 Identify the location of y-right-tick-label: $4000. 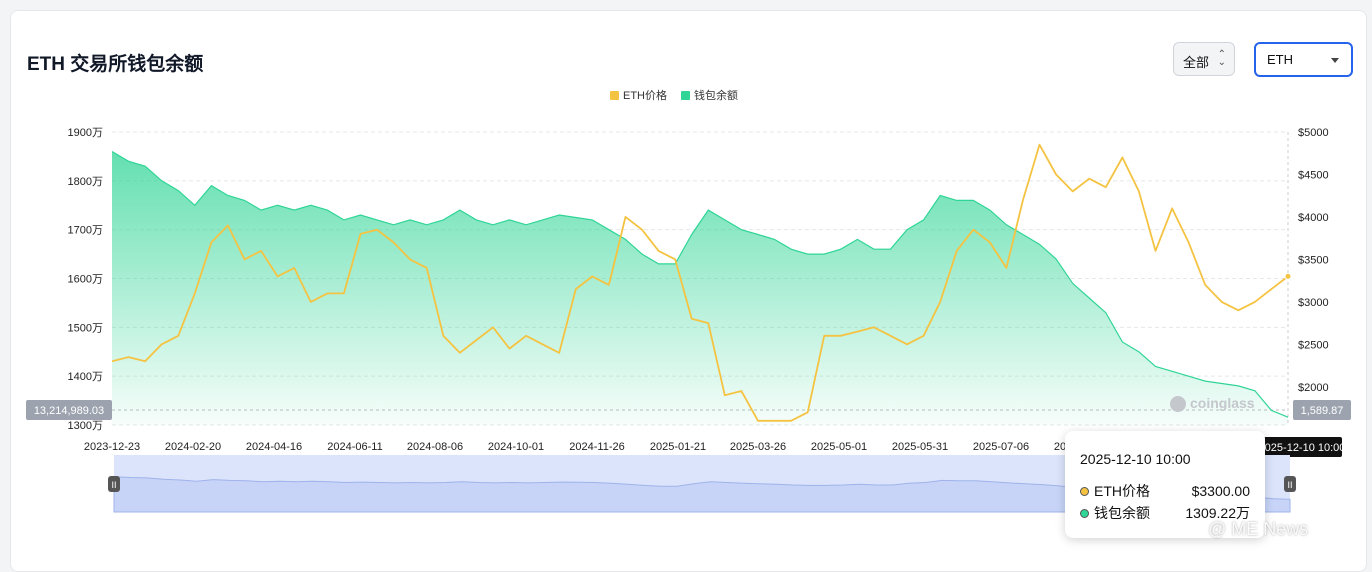
(1313, 218).